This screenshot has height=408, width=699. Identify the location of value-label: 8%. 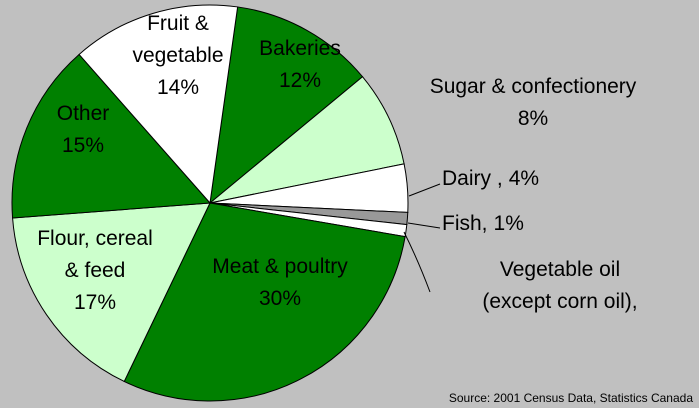
(533, 118).